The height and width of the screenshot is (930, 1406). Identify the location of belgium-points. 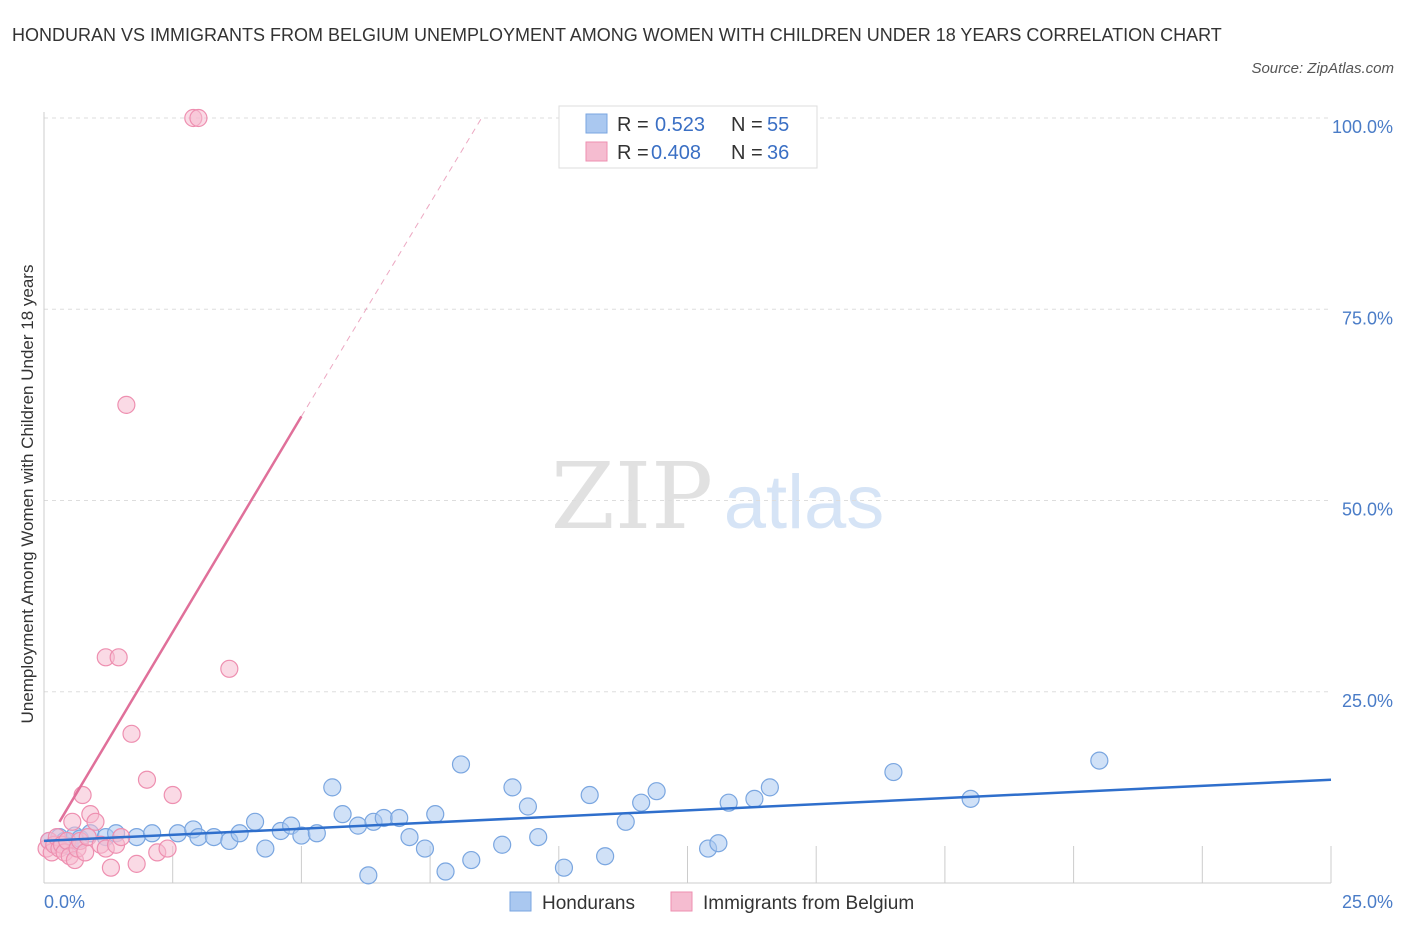
(138, 492).